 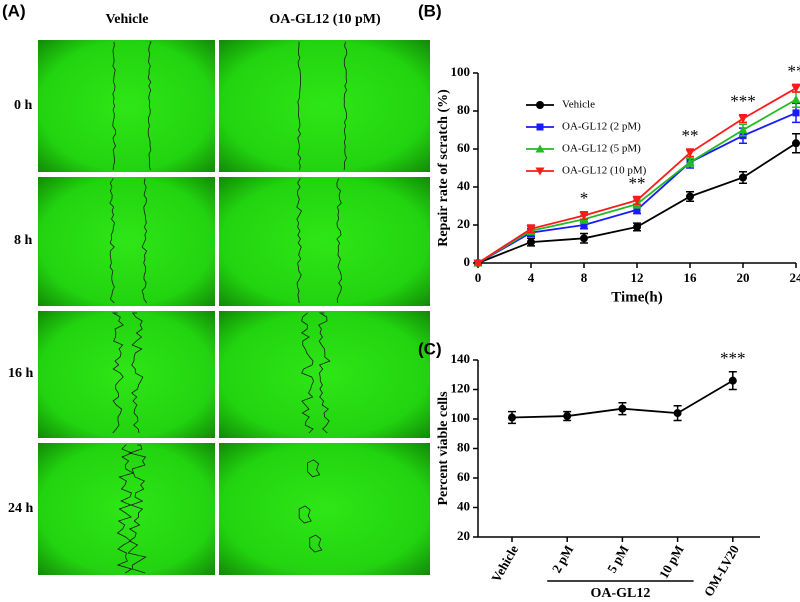 What do you see at coordinates (325, 19) in the screenshot?
I see `column-header: OA-GL12 (10 pM)` at bounding box center [325, 19].